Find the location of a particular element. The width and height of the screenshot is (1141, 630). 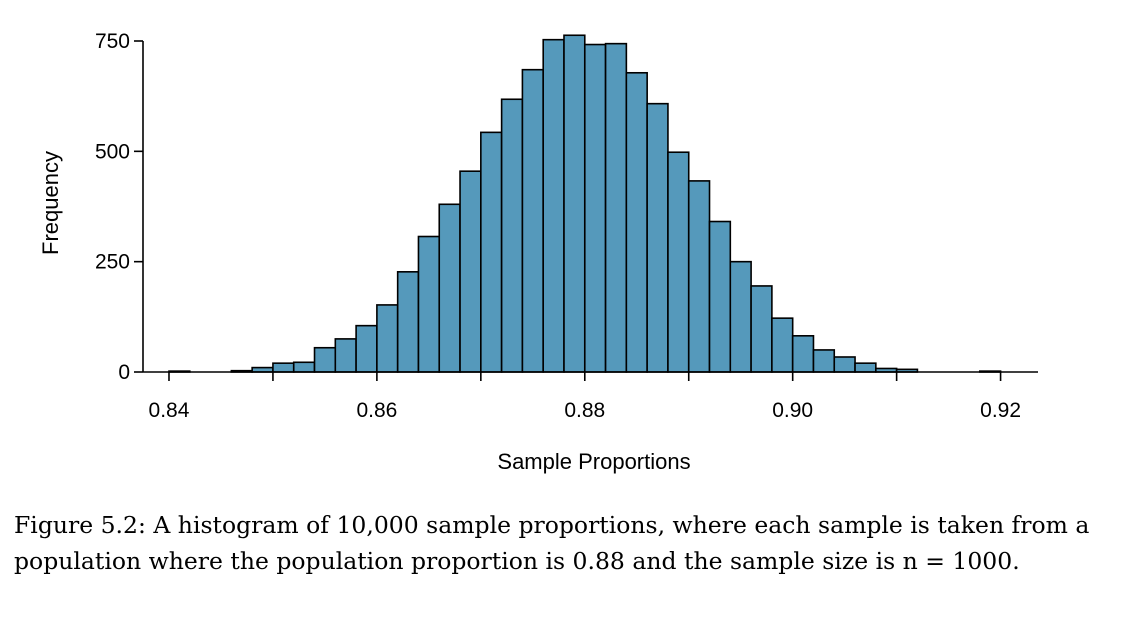

x-axis-label: Sample Proportions is located at coordinates (593, 461).